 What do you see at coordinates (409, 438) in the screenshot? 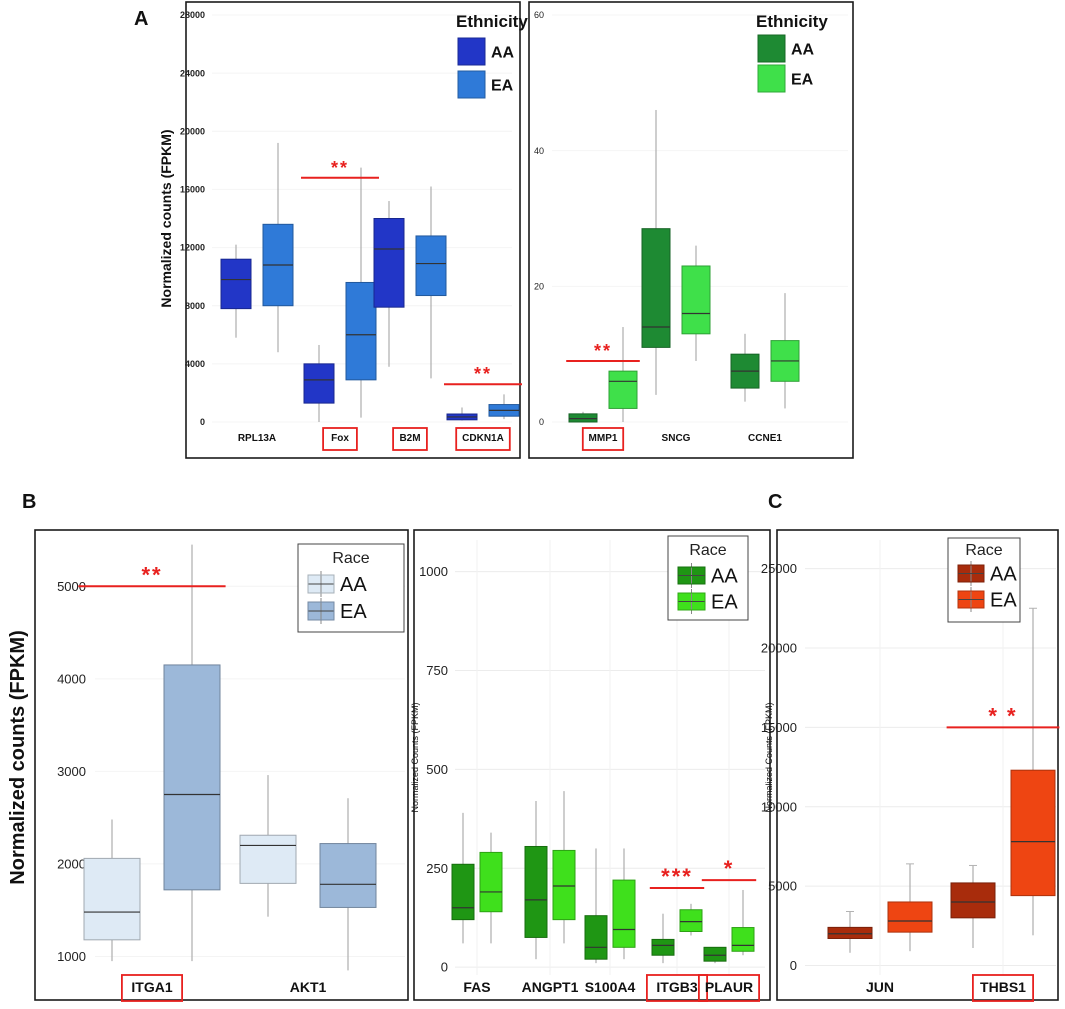
I see `category-label-b2m: B2M` at bounding box center [409, 438].